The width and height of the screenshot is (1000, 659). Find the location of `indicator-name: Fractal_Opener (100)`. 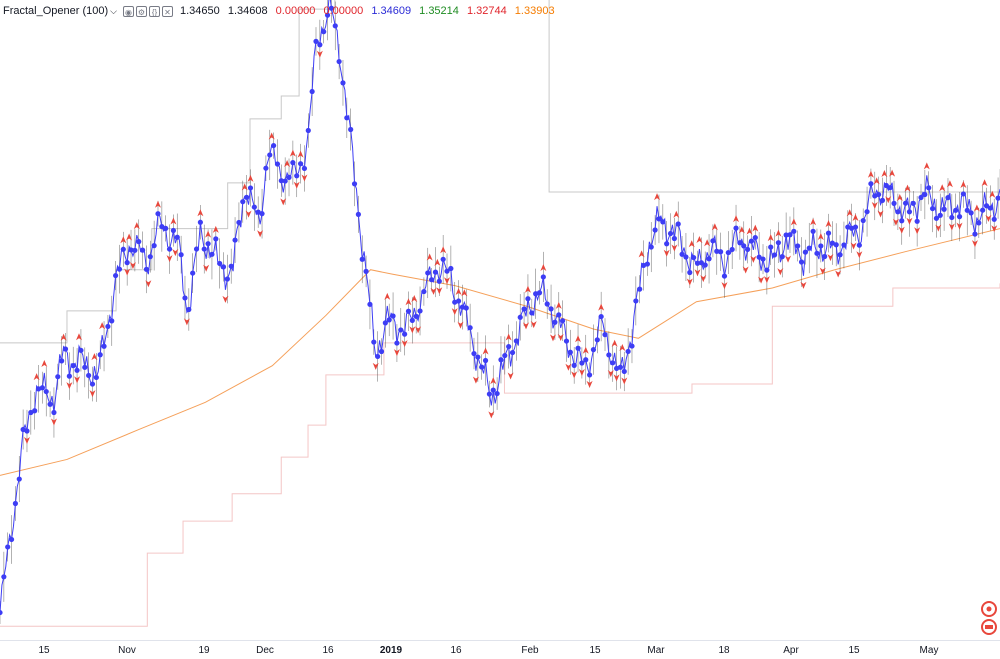

indicator-name: Fractal_Opener (100) is located at coordinates (56, 11).